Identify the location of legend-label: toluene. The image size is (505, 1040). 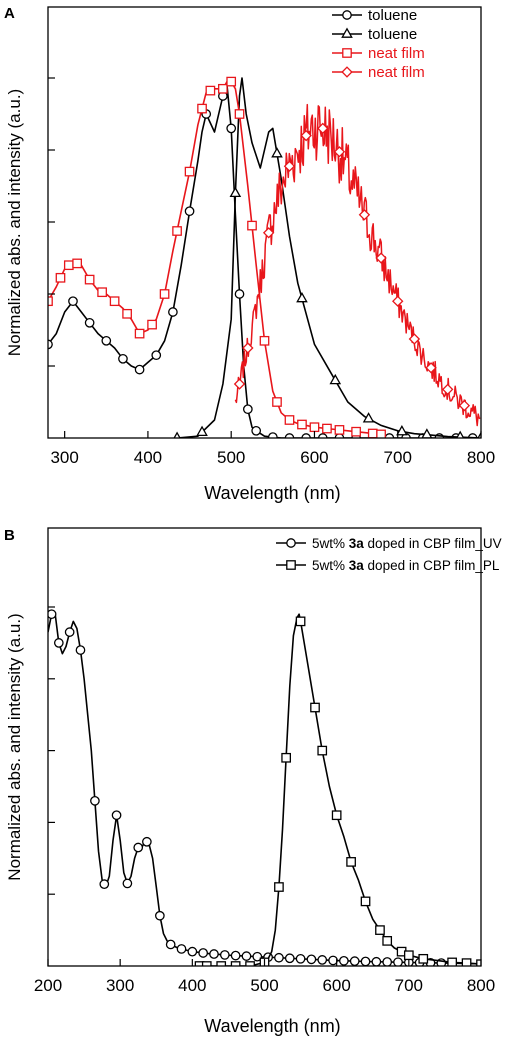
(392, 34).